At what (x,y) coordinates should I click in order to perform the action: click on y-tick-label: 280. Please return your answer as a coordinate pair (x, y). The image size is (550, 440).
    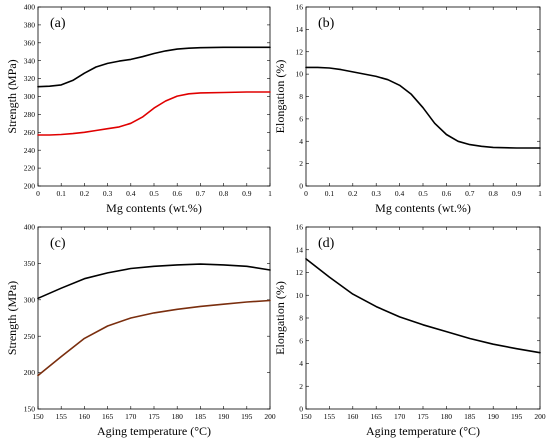
    Looking at the image, I should click on (30, 114).